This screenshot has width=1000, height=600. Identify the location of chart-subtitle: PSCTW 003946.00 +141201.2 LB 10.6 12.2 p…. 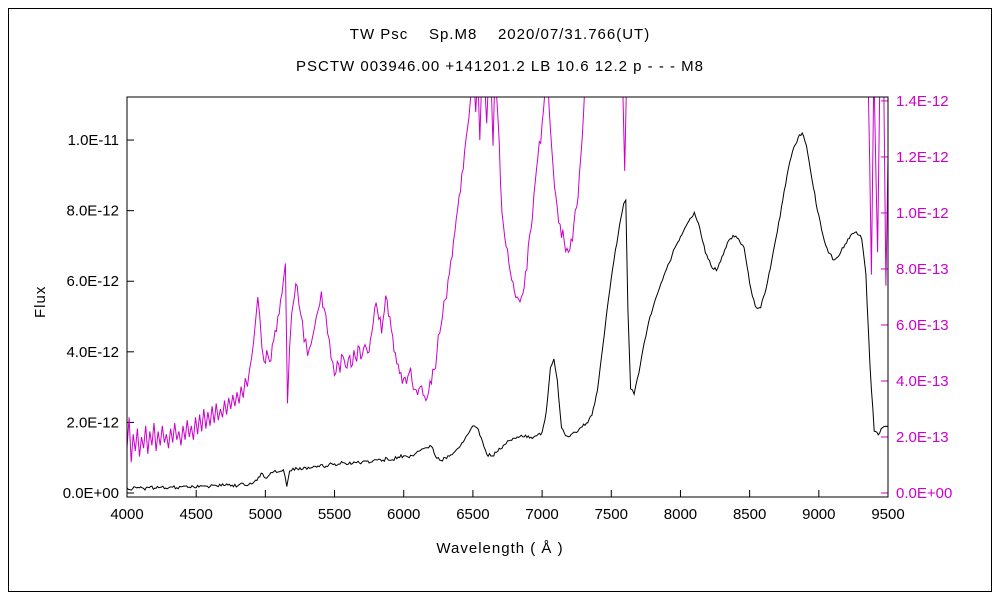
(500, 66).